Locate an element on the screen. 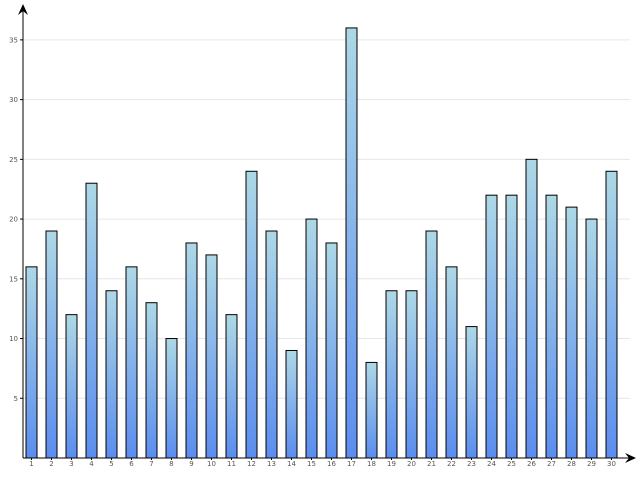 This screenshot has height=480, width=640. x-tick-label: 22 is located at coordinates (451, 464).